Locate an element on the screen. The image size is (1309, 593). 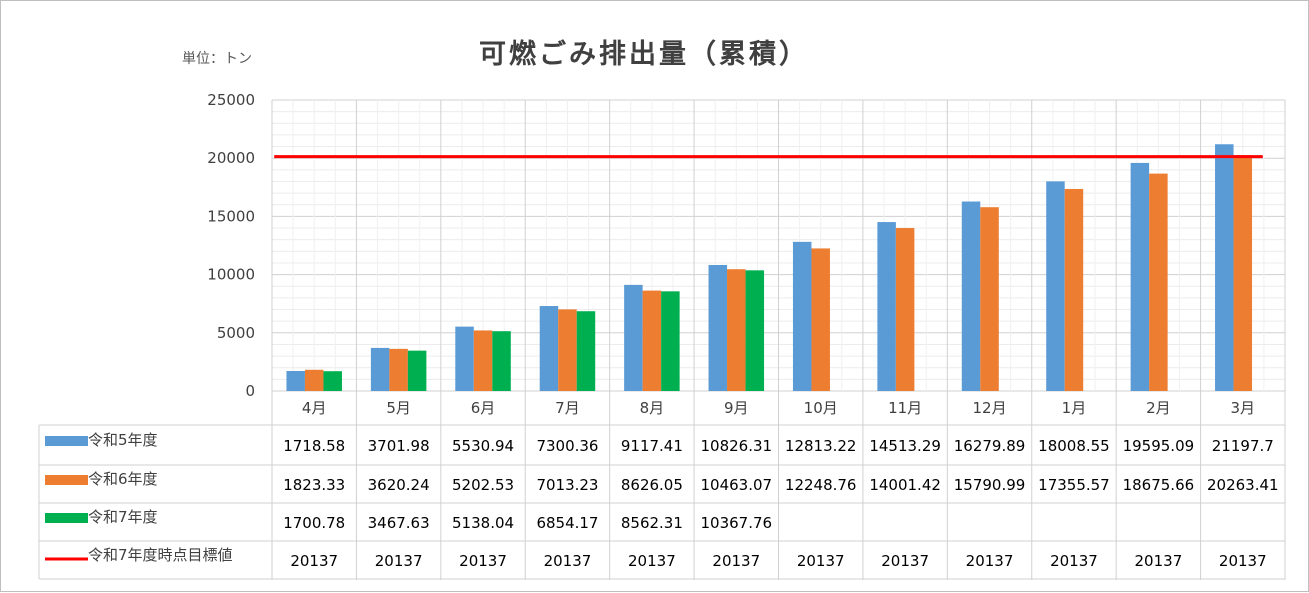
data-cell: 12813.22 is located at coordinates (821, 446).